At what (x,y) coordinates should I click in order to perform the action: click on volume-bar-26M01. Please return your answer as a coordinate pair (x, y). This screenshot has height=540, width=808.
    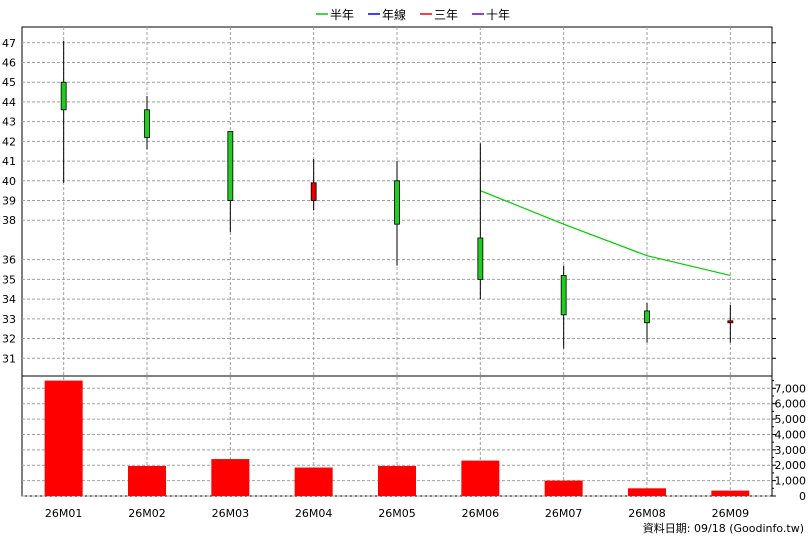
    Looking at the image, I should click on (63, 438).